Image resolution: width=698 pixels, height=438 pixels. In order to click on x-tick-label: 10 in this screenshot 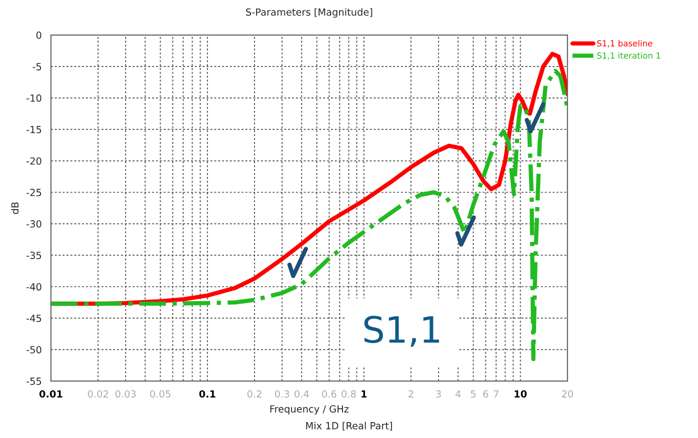, I will do `click(520, 394)`.